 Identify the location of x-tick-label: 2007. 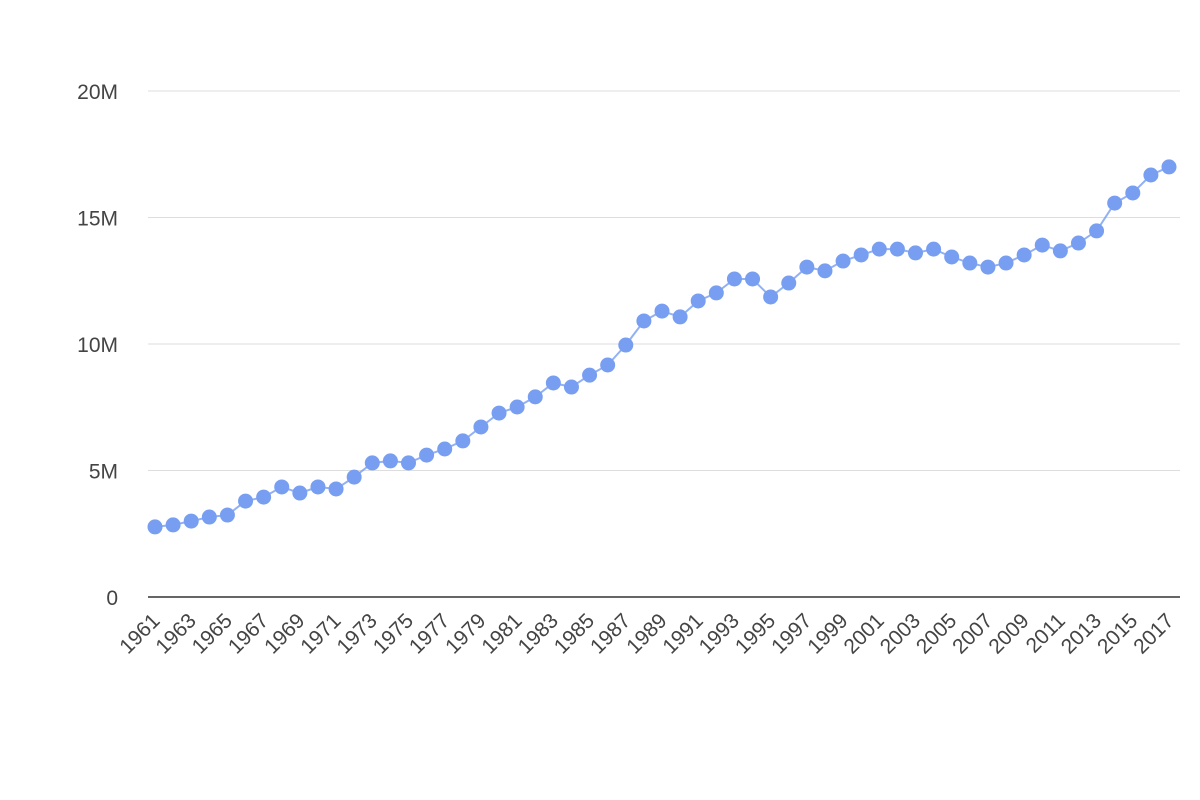
(972, 633).